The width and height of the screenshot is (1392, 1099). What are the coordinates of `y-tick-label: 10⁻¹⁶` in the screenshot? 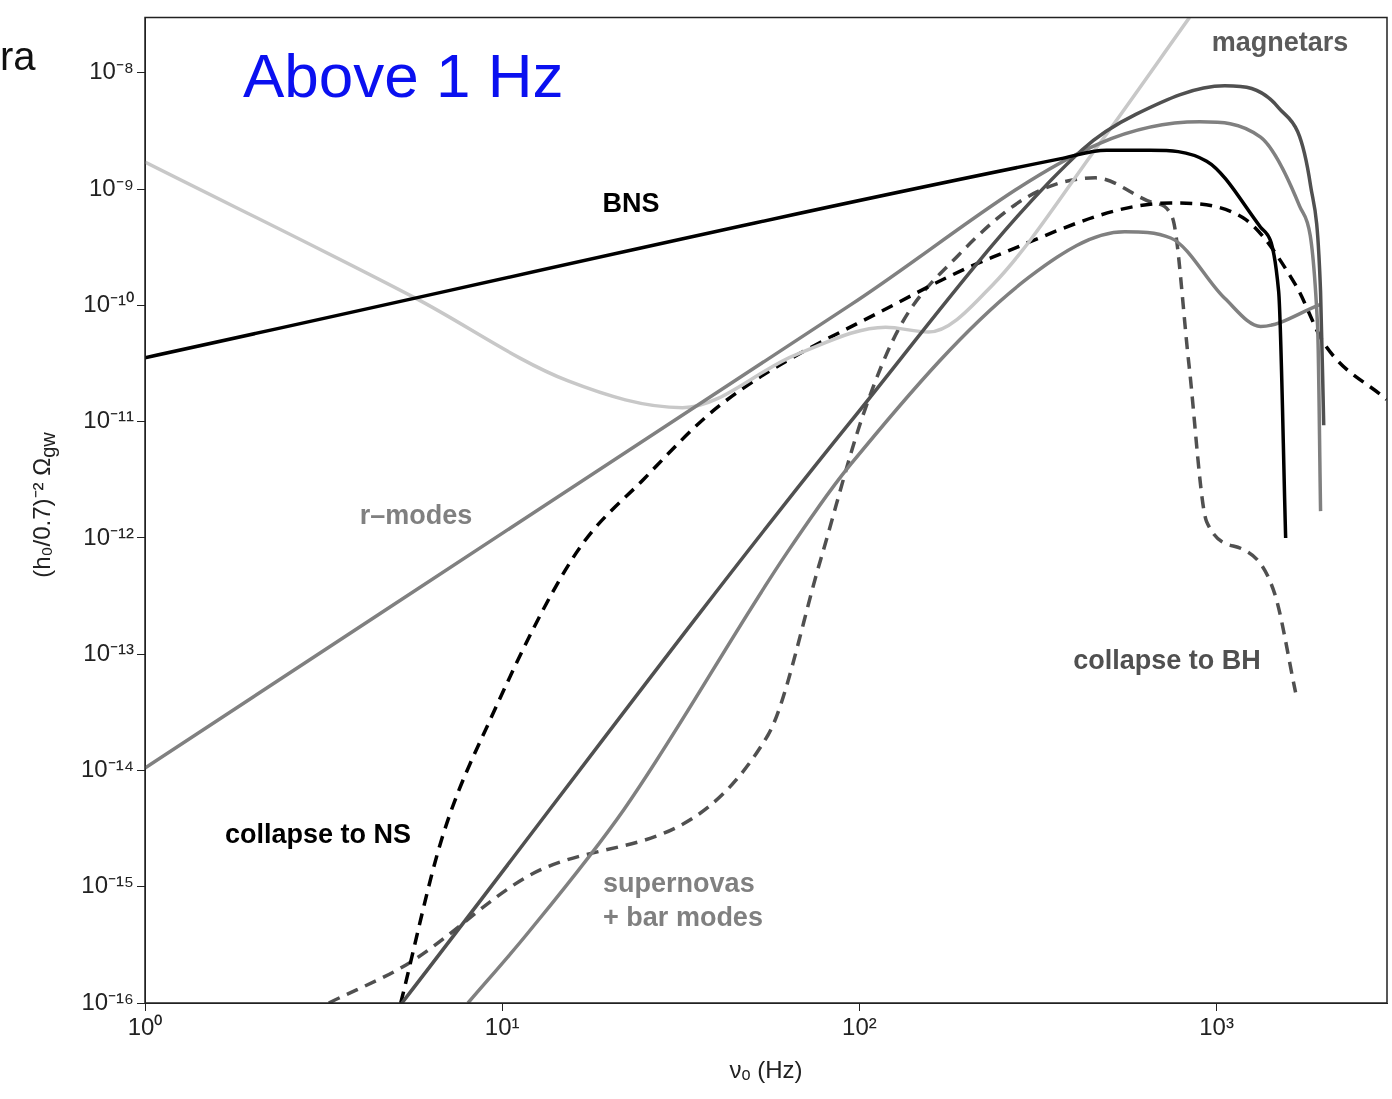 It's located at (107, 1001).